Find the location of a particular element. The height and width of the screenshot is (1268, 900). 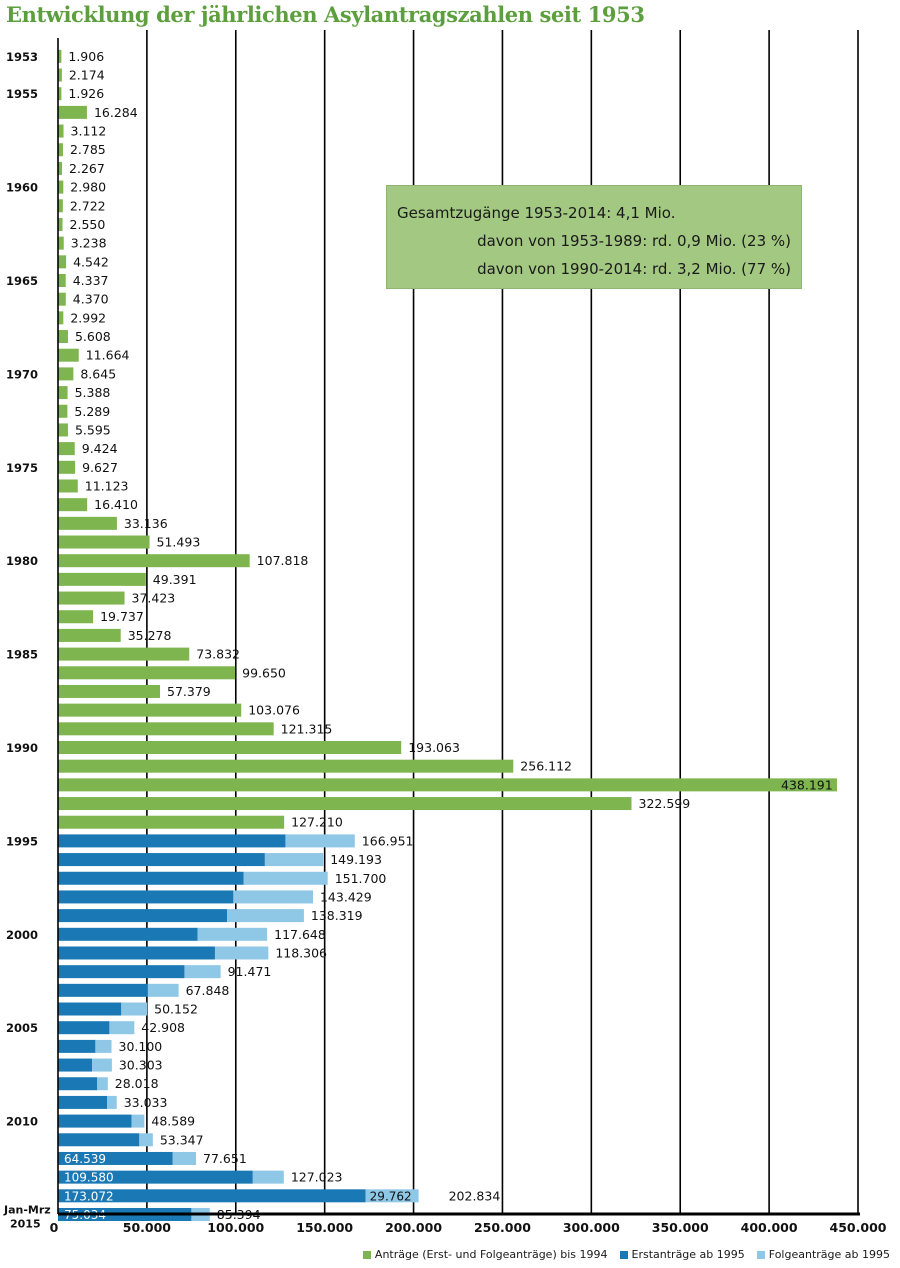

bar-value-label-1983: 19.737 is located at coordinates (122, 616).